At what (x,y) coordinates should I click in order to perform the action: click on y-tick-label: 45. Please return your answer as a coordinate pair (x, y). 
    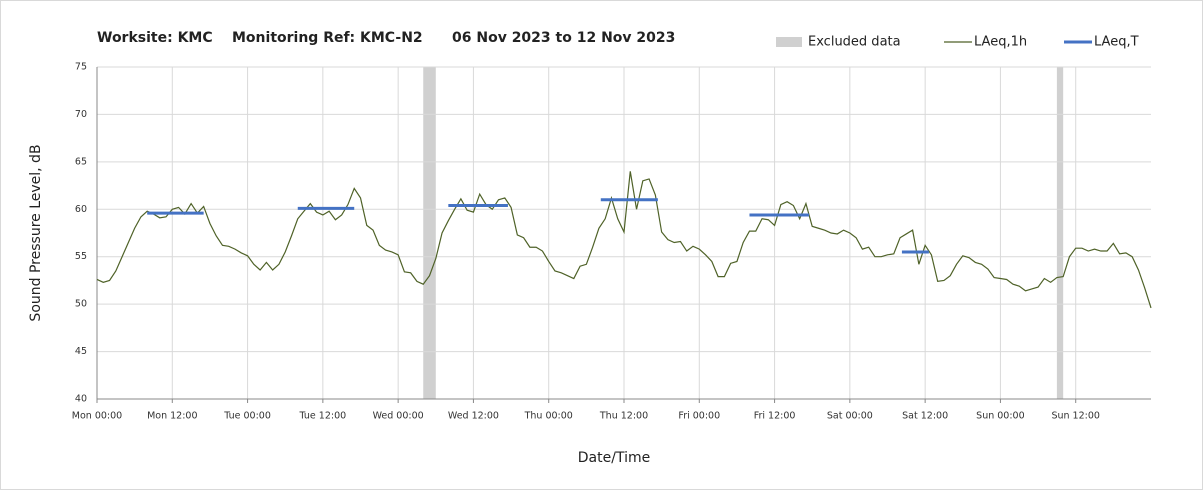
    Looking at the image, I should click on (81, 351).